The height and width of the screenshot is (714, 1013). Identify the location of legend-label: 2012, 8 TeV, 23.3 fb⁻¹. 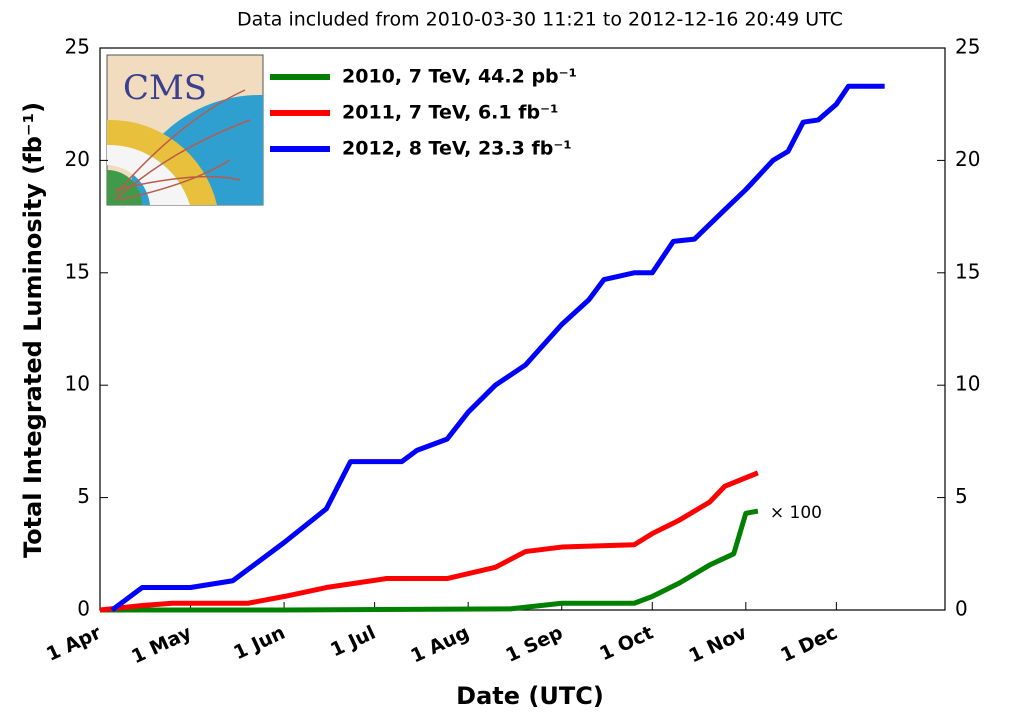
(457, 149).